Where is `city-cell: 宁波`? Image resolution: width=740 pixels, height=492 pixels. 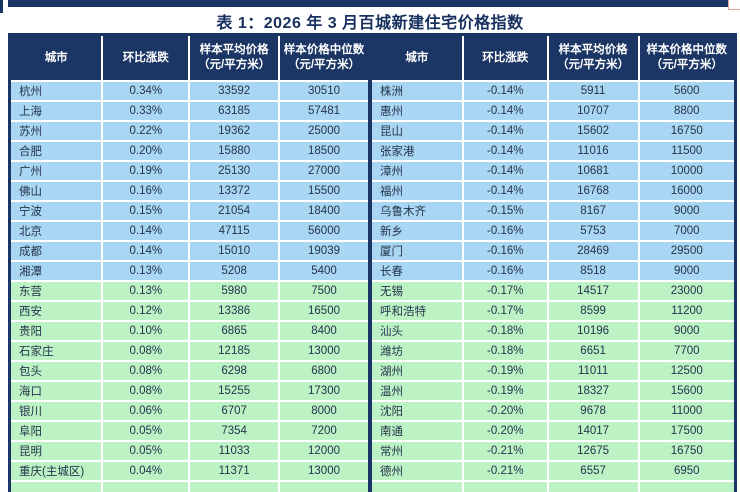 city-cell: 宁波 is located at coordinates (56, 210).